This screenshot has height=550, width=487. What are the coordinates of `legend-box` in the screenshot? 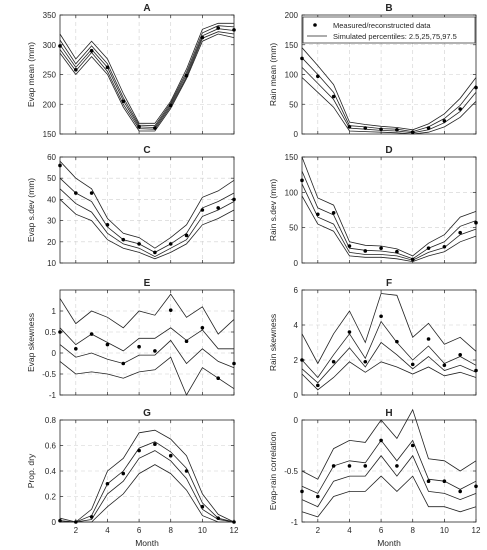 It's located at (389, 30).